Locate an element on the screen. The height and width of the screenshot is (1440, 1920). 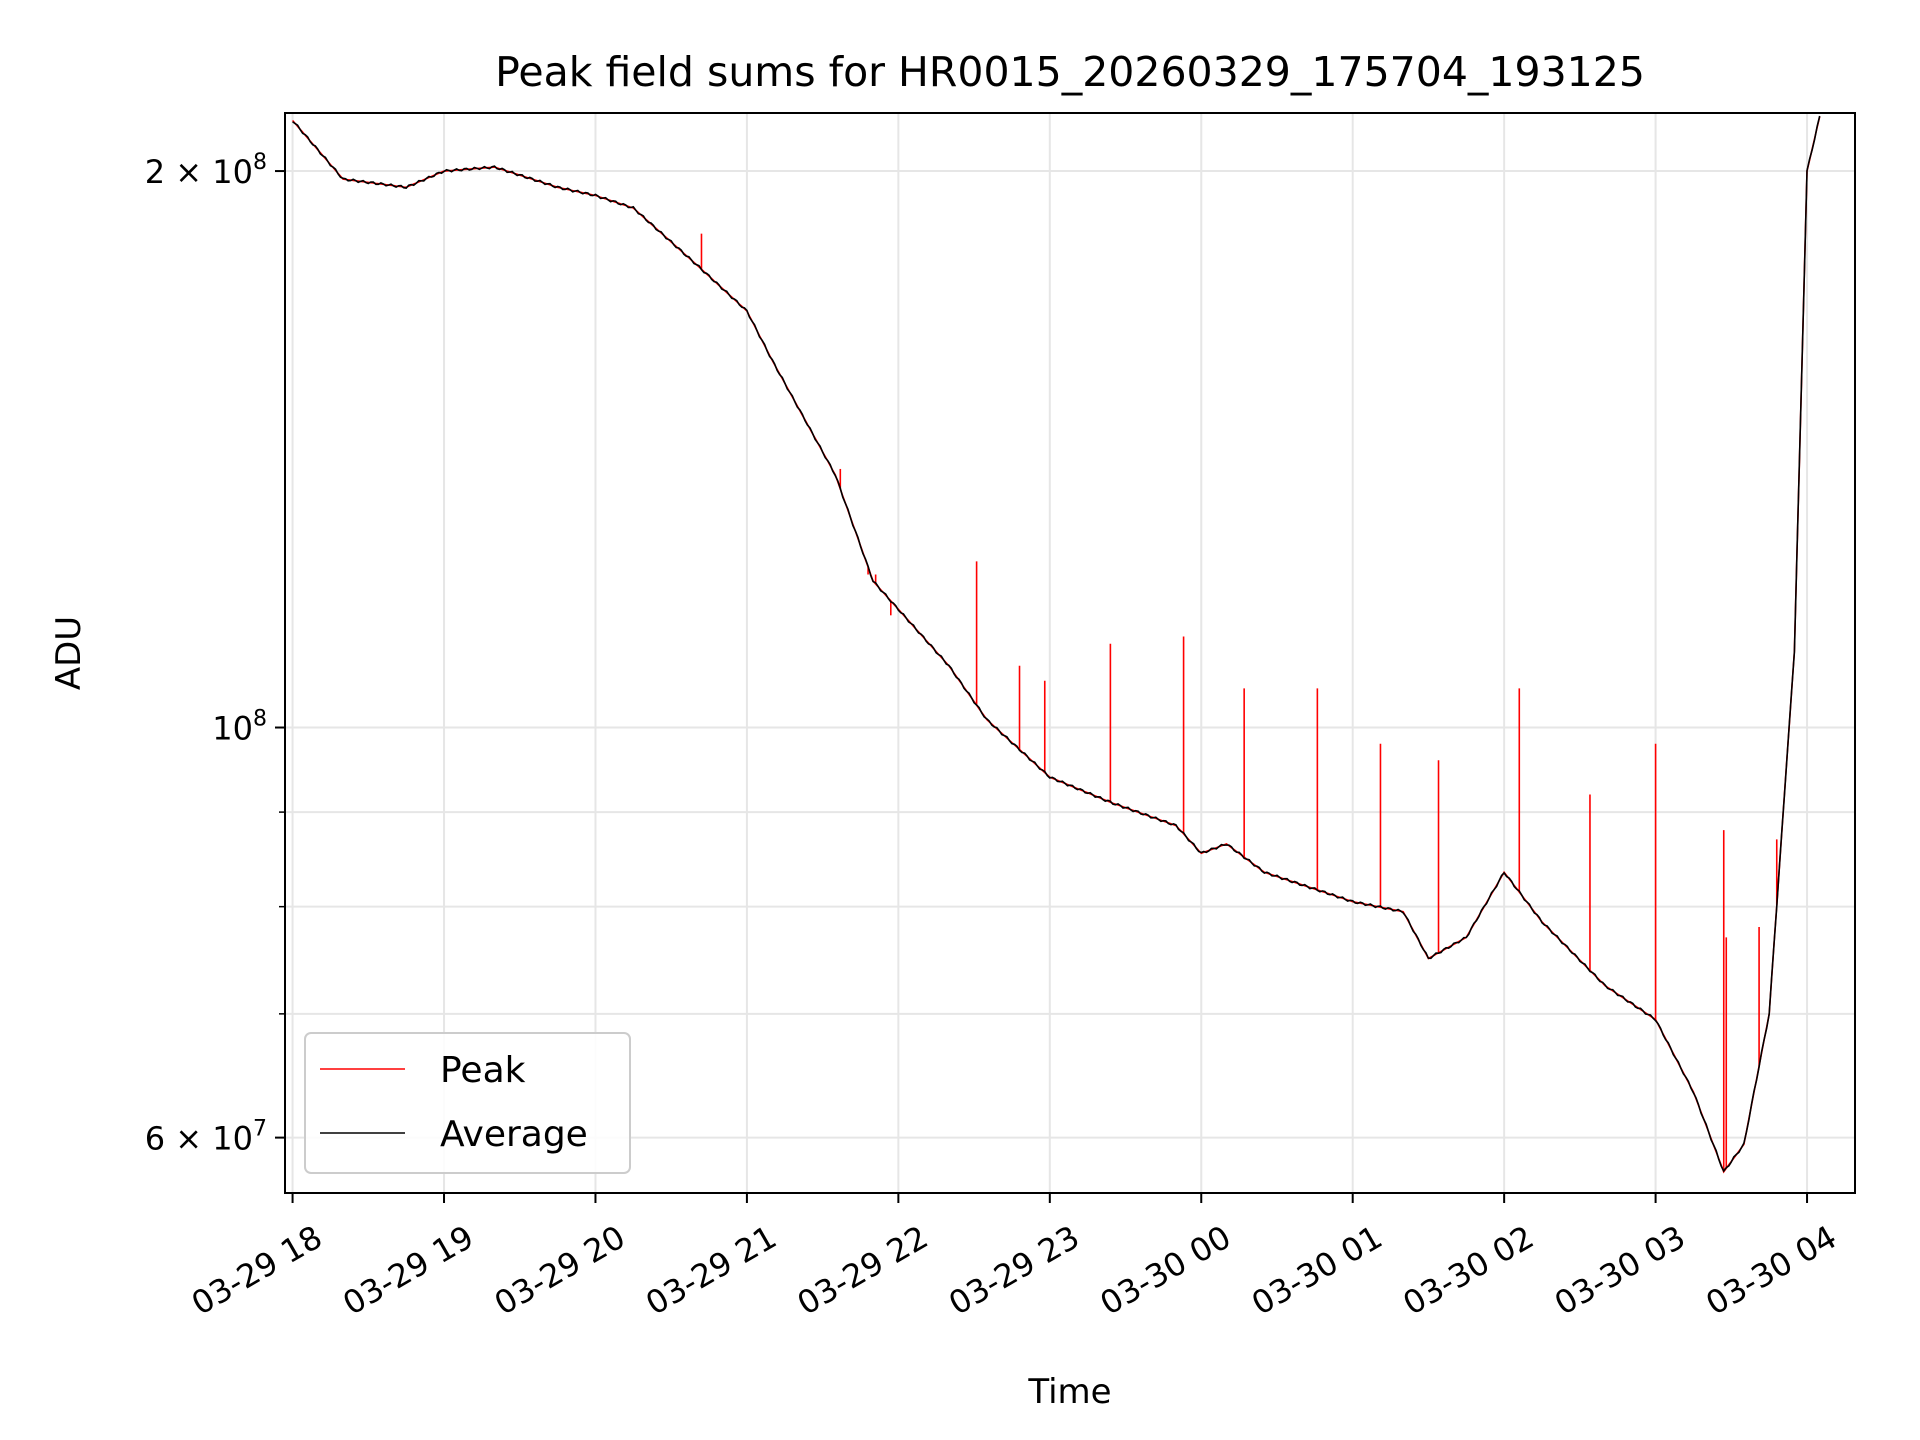
y-tick-label: 2 × 108 is located at coordinates (206, 170).